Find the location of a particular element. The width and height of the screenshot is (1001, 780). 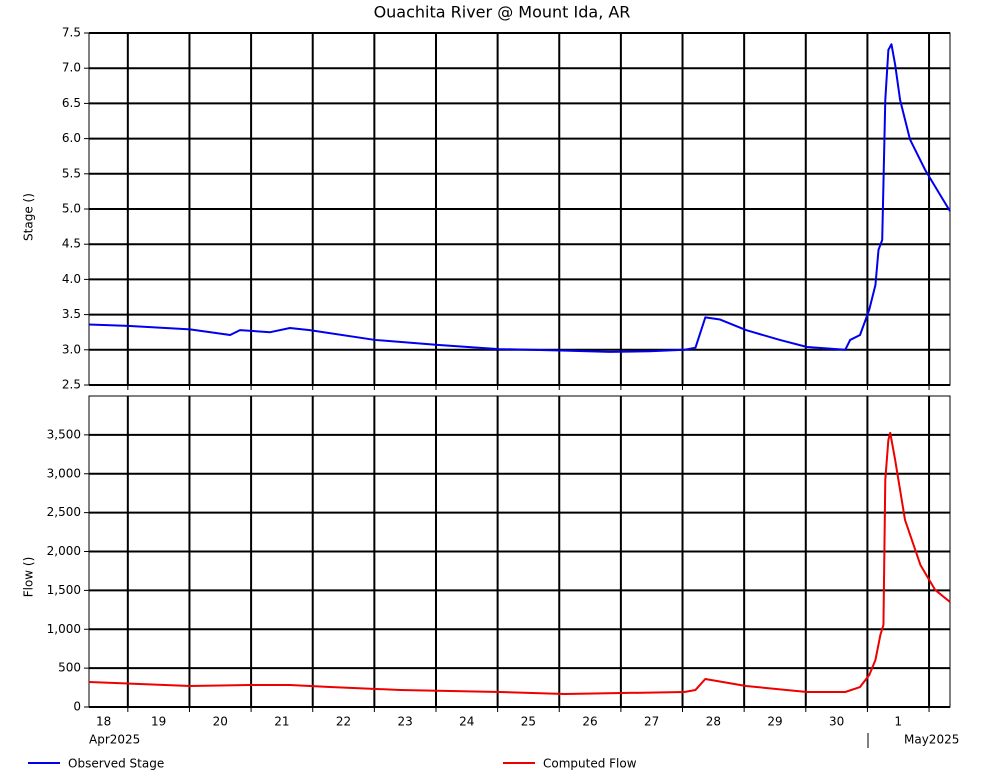

y-tick-label: 3.0 is located at coordinates (71, 349).